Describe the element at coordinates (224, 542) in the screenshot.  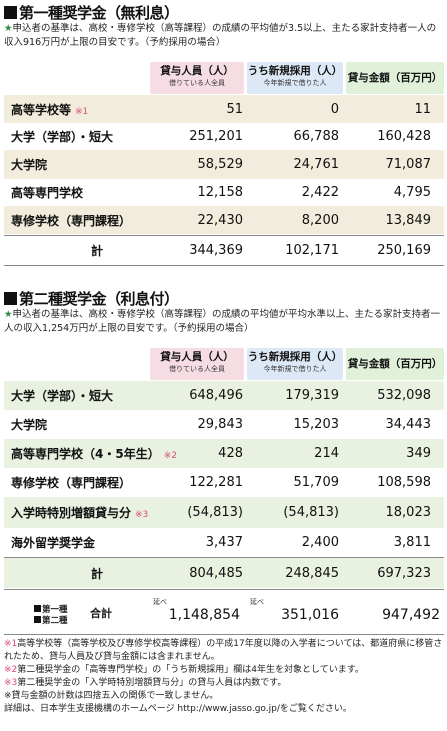
I see `table-row: 海外留学奨学金 3,437 2,400 3,811` at that location.